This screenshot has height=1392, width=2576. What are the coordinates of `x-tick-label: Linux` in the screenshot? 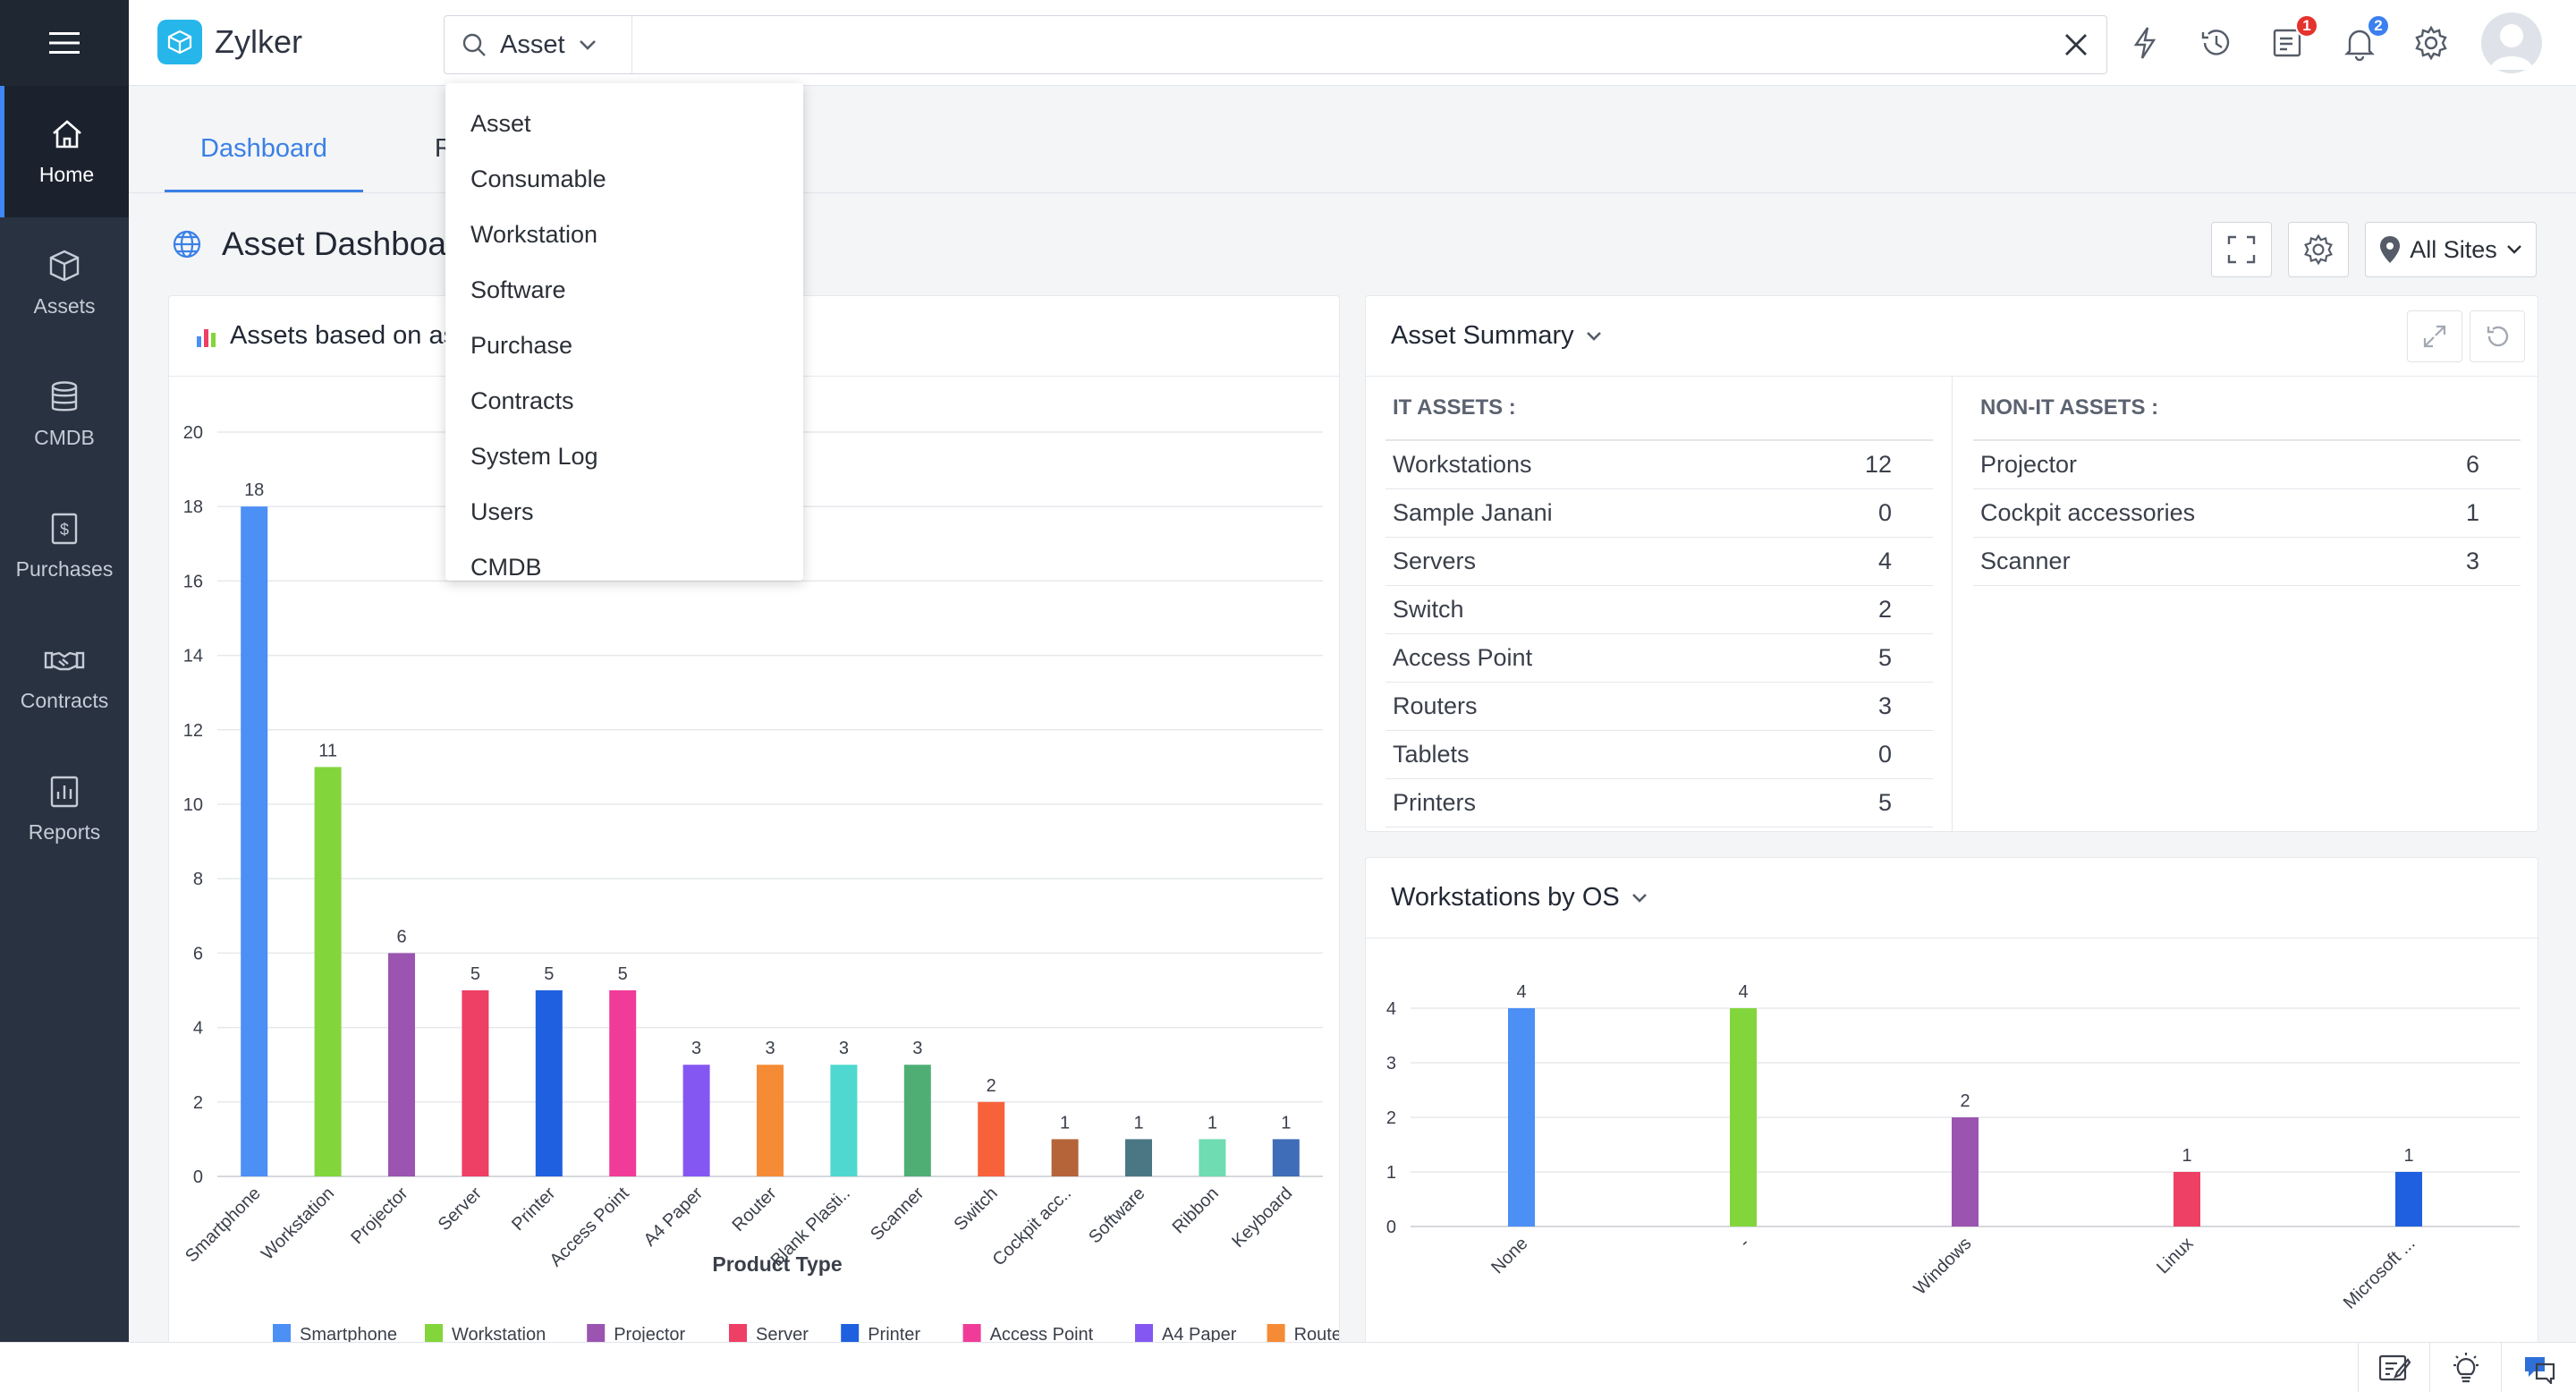 It's located at (2175, 1255).